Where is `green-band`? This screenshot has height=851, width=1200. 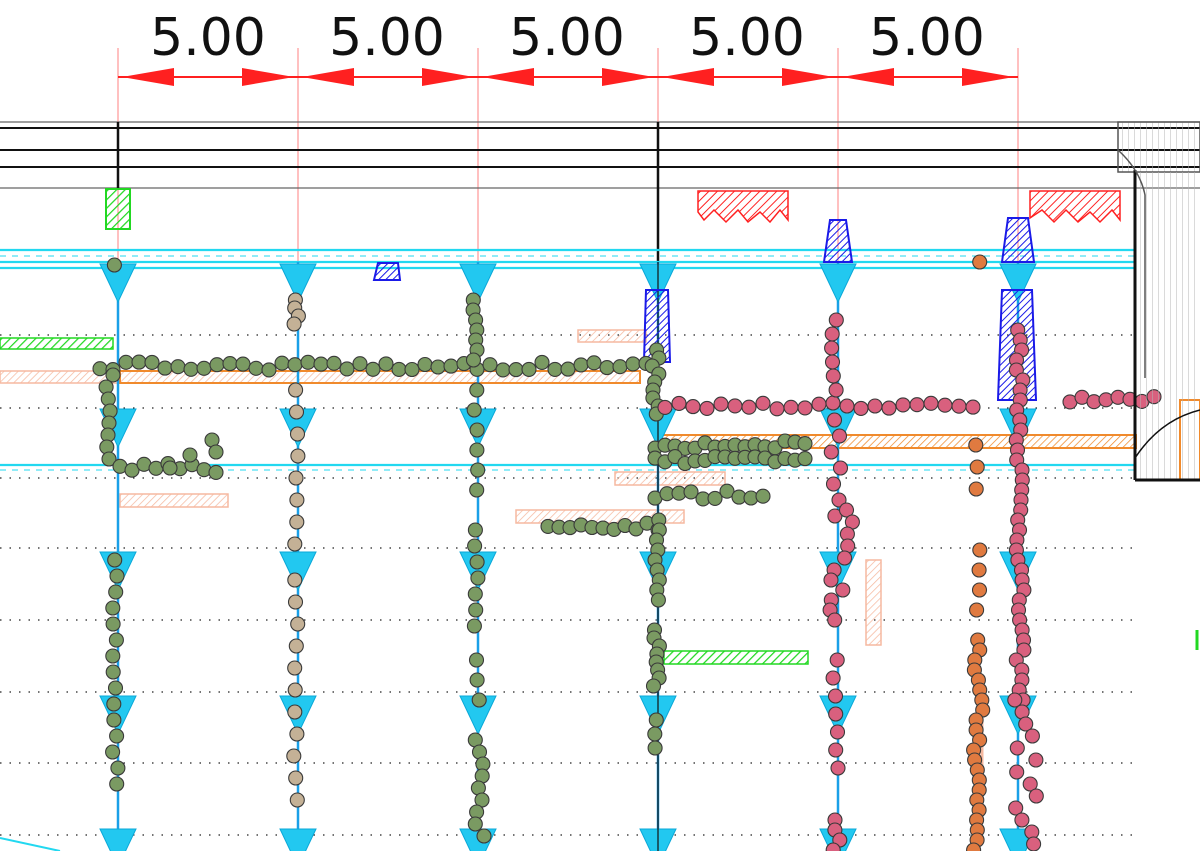 green-band is located at coordinates (57, 343).